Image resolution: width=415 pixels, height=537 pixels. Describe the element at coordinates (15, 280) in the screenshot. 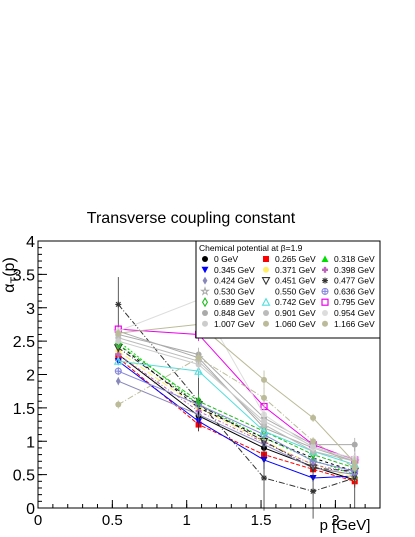

I see `y-axis-label-subscript: T` at that location.